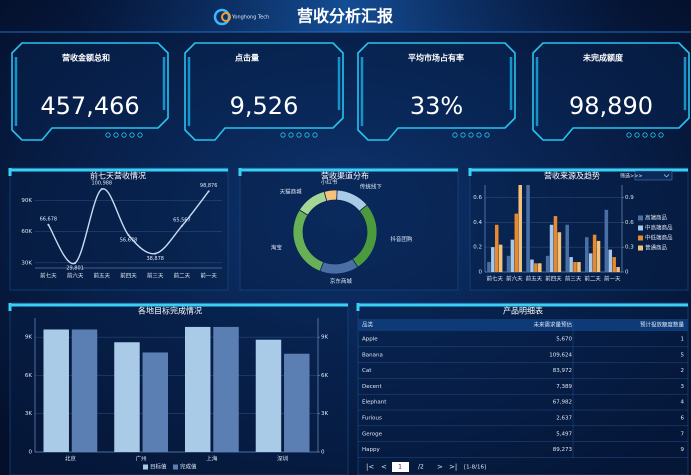  What do you see at coordinates (656, 248) in the screenshot?
I see `legend-label: 普通商品` at bounding box center [656, 248].